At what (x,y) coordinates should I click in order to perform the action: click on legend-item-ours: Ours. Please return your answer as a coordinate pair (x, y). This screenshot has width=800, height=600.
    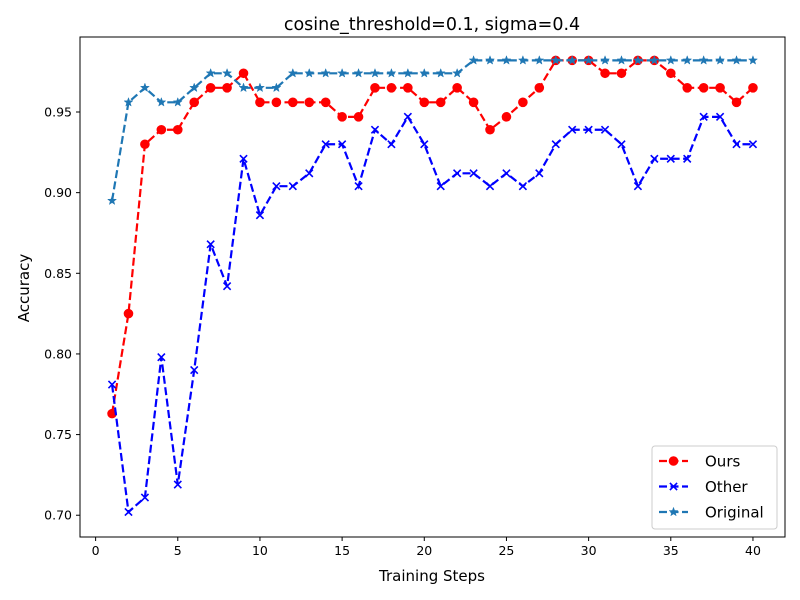
    Looking at the image, I should click on (699, 462).